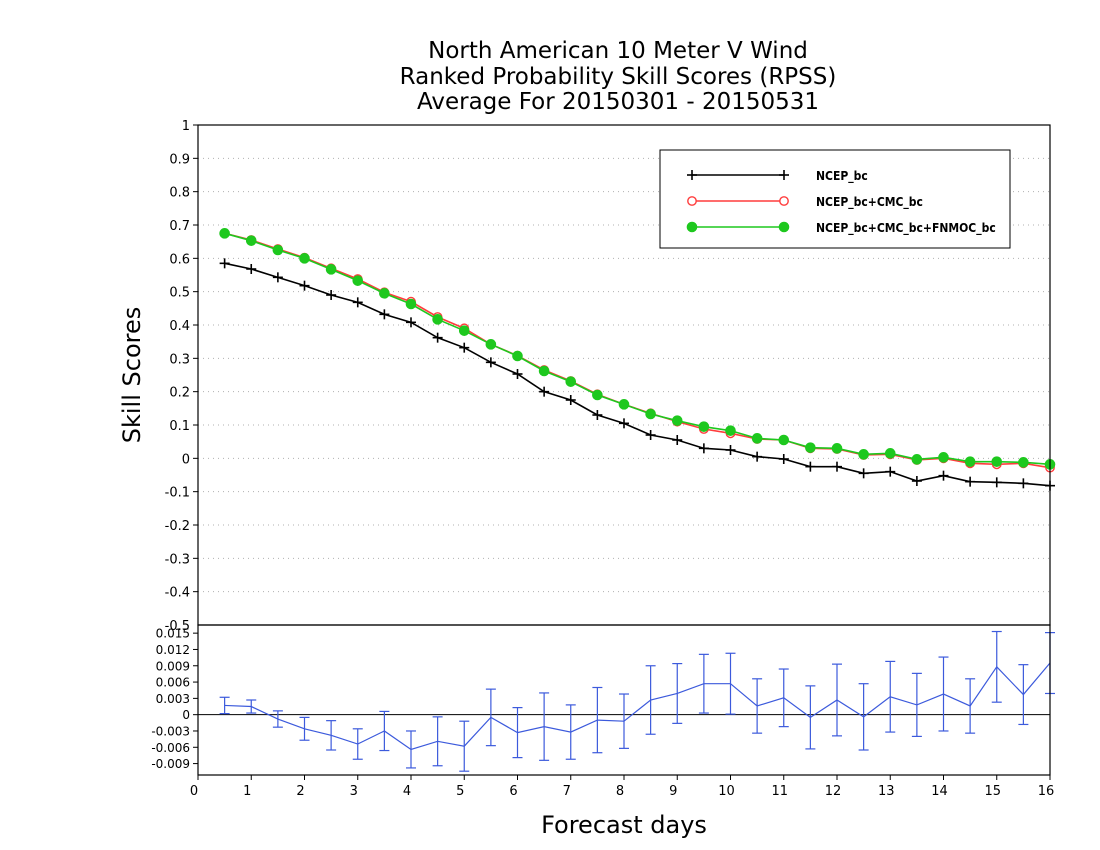 The image size is (1100, 850). Describe the element at coordinates (177, 626) in the screenshot. I see `main-y-tick-label: -0.5` at that location.